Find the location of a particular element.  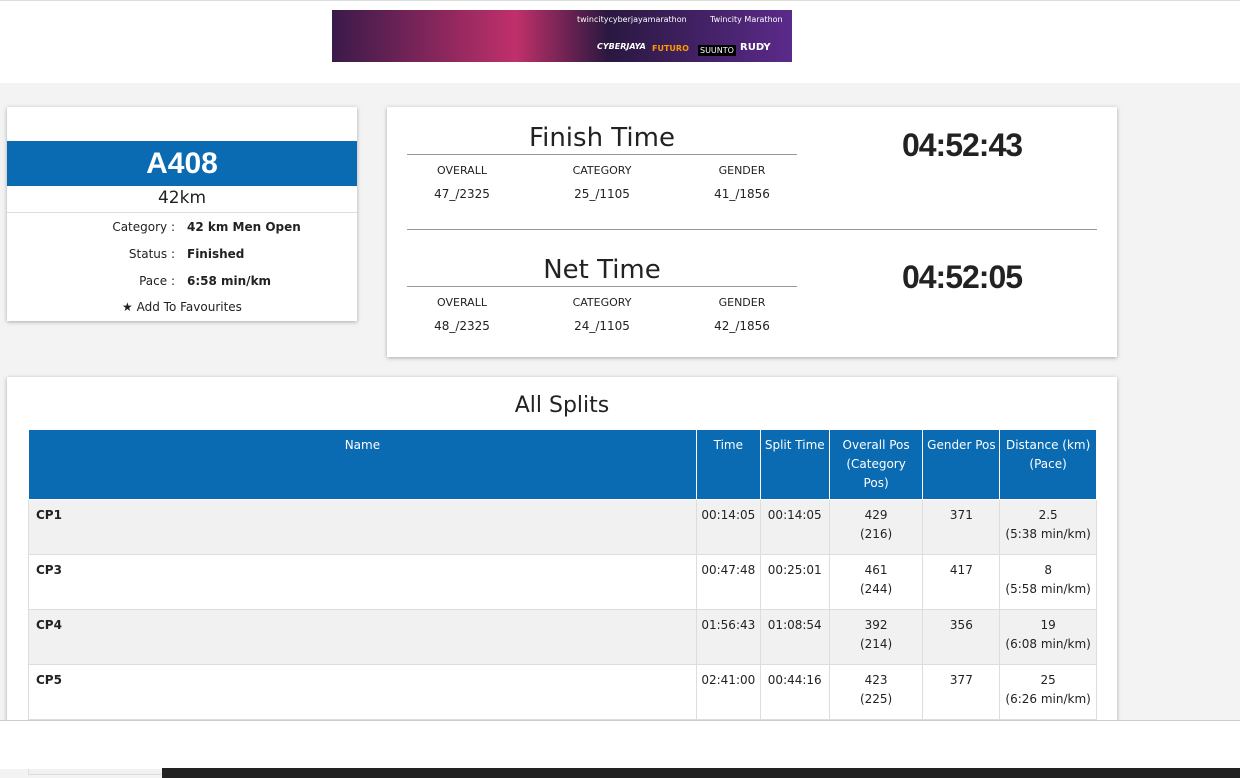

category-pos: (225) is located at coordinates (876, 699).